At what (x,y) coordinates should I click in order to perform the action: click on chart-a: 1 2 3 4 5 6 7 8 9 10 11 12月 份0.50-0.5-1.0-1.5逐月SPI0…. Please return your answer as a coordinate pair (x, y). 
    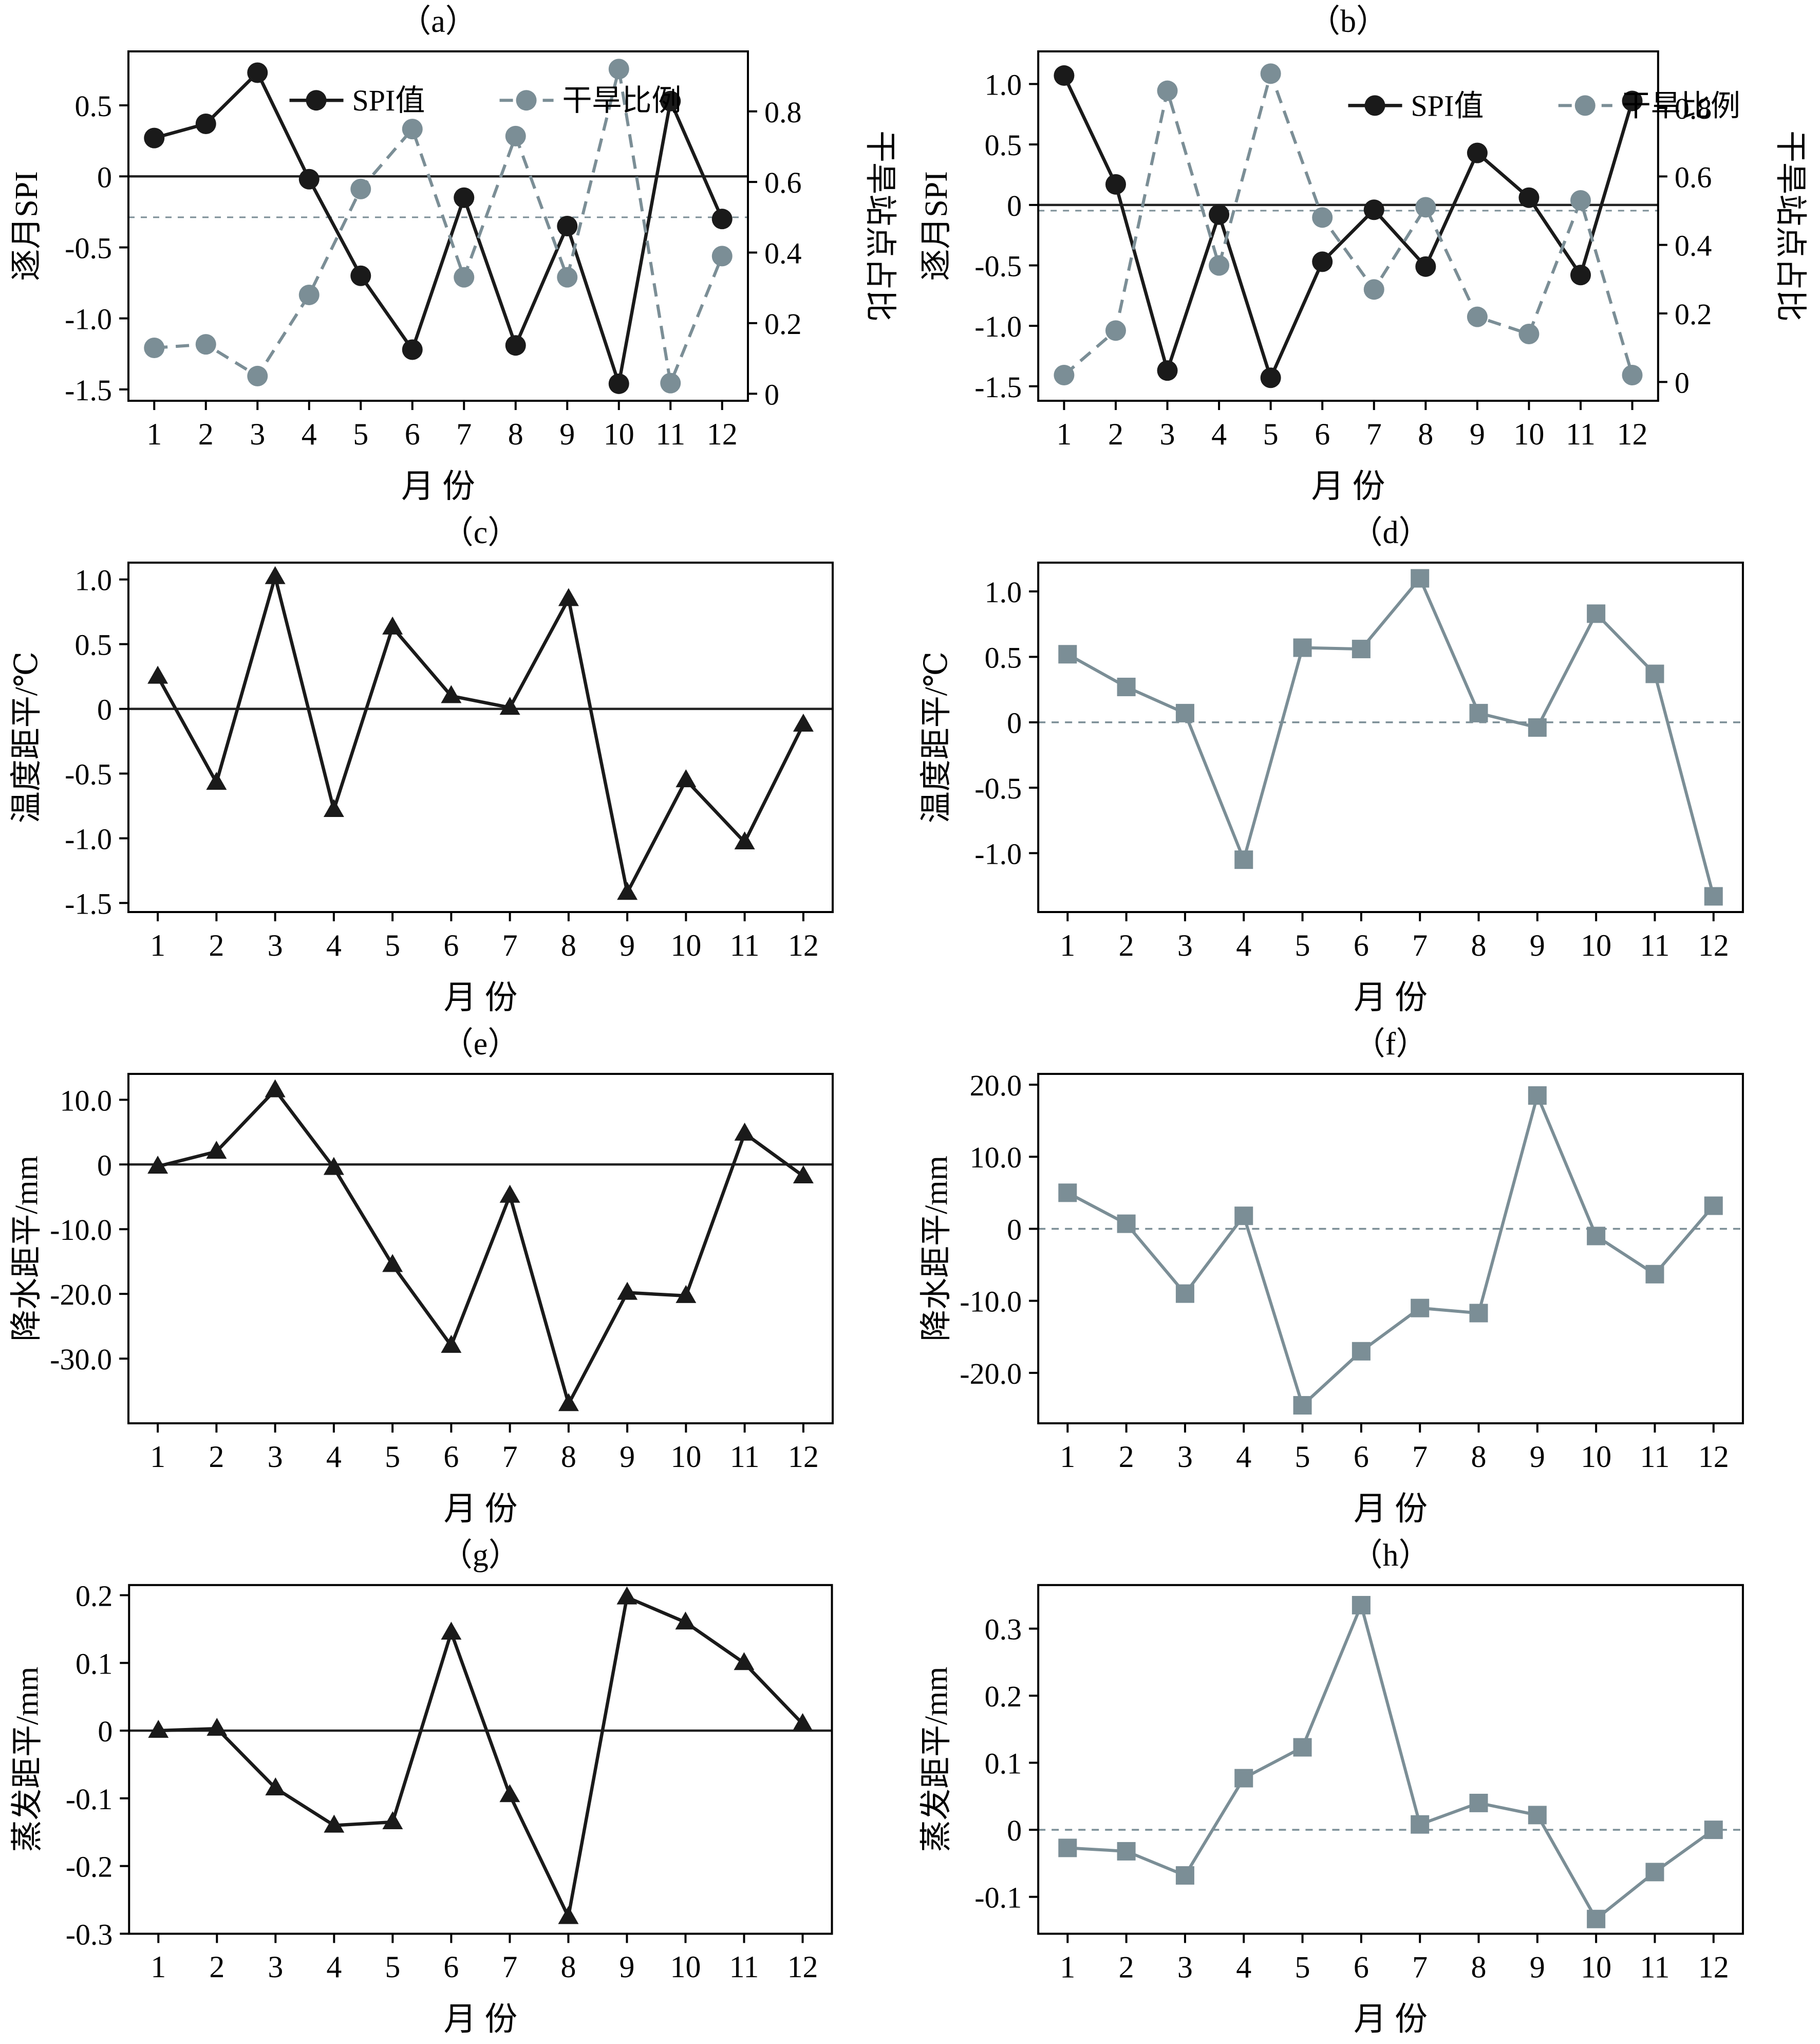
    Looking at the image, I should click on (453, 254).